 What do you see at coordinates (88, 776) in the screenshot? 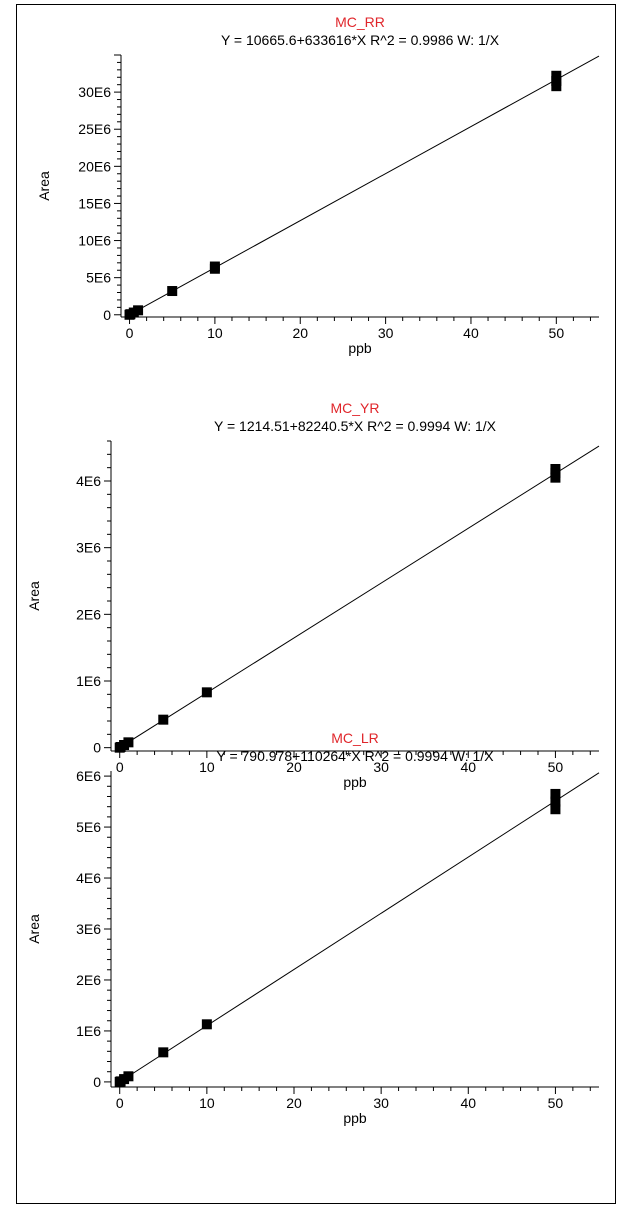
I see `y-tick-label: 6E6` at bounding box center [88, 776].